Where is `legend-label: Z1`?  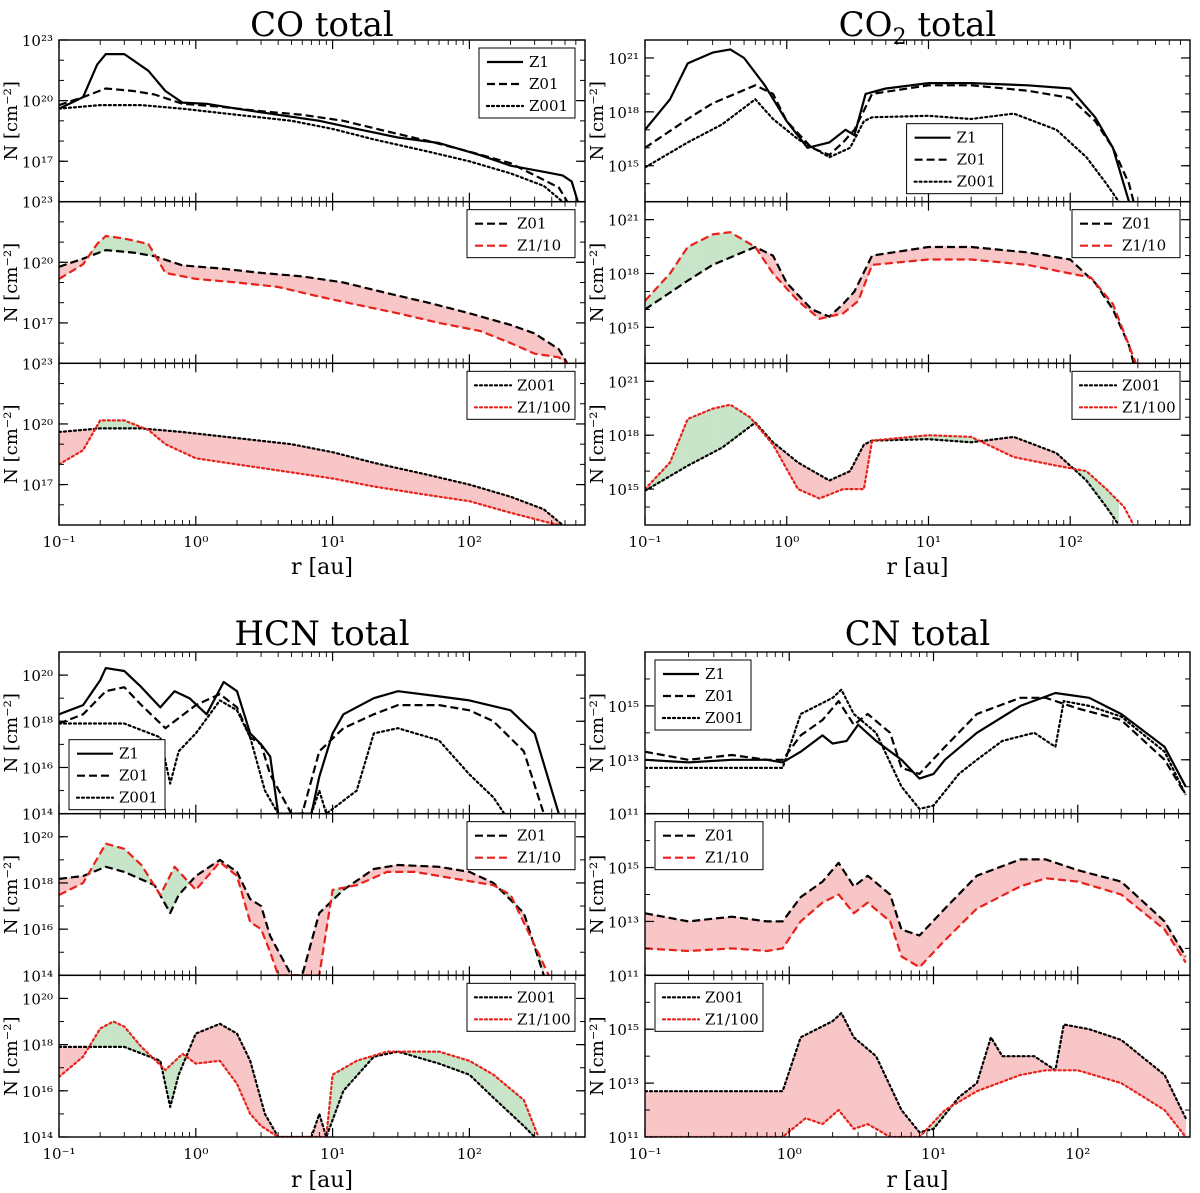 legend-label: Z1 is located at coordinates (715, 674).